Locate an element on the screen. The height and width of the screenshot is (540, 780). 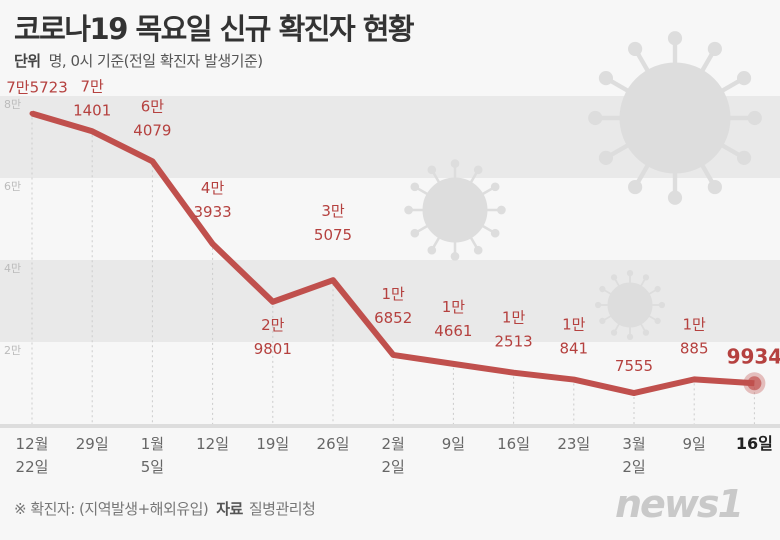
x-tick-label: 12월 is located at coordinates (32, 444).